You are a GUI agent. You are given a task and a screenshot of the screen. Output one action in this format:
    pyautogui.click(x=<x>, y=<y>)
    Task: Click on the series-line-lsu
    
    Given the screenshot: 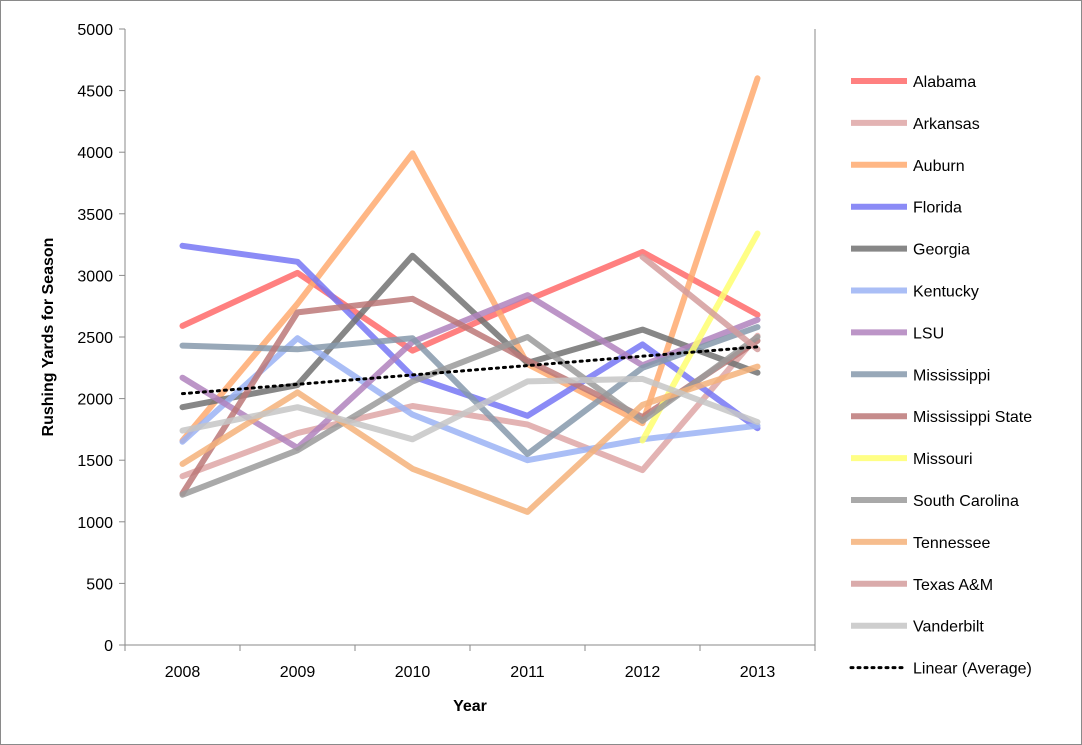 What is the action you would take?
    pyautogui.click(x=470, y=371)
    